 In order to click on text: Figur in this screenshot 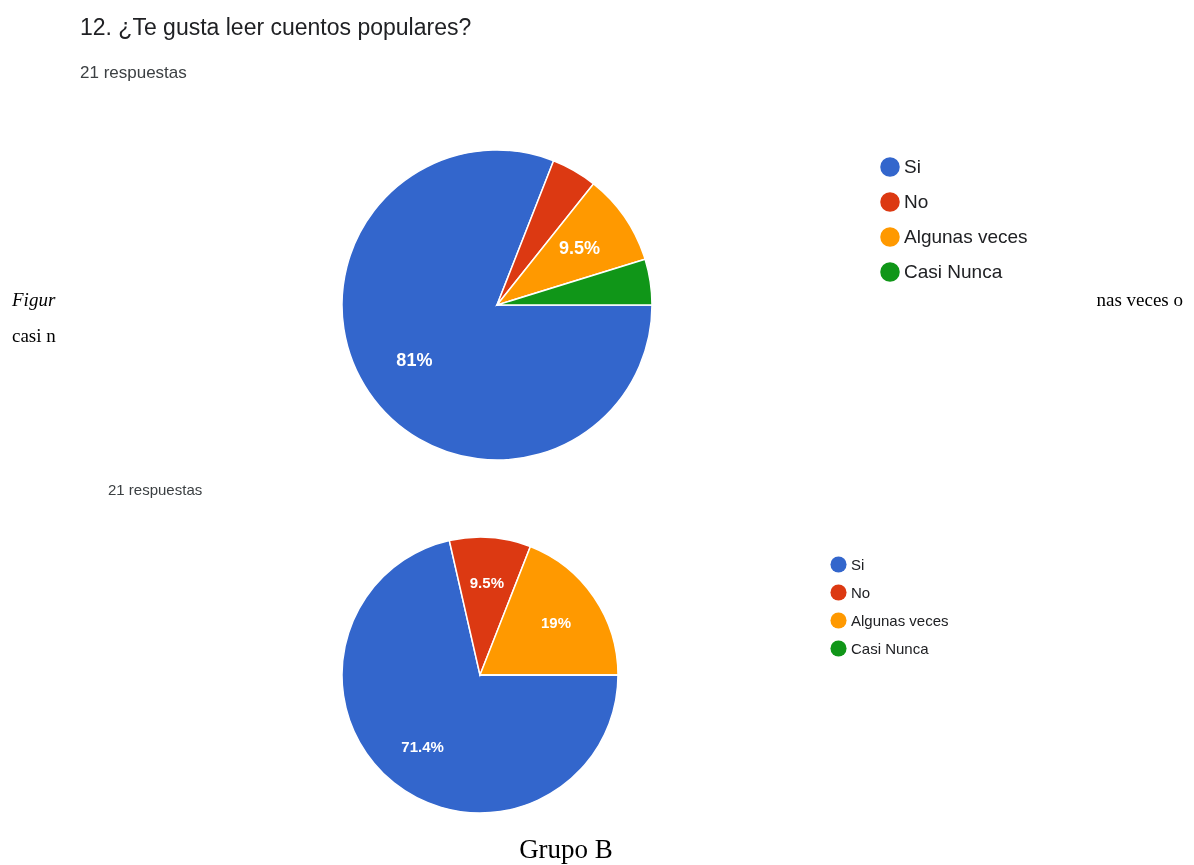, I will do `click(33, 299)`.